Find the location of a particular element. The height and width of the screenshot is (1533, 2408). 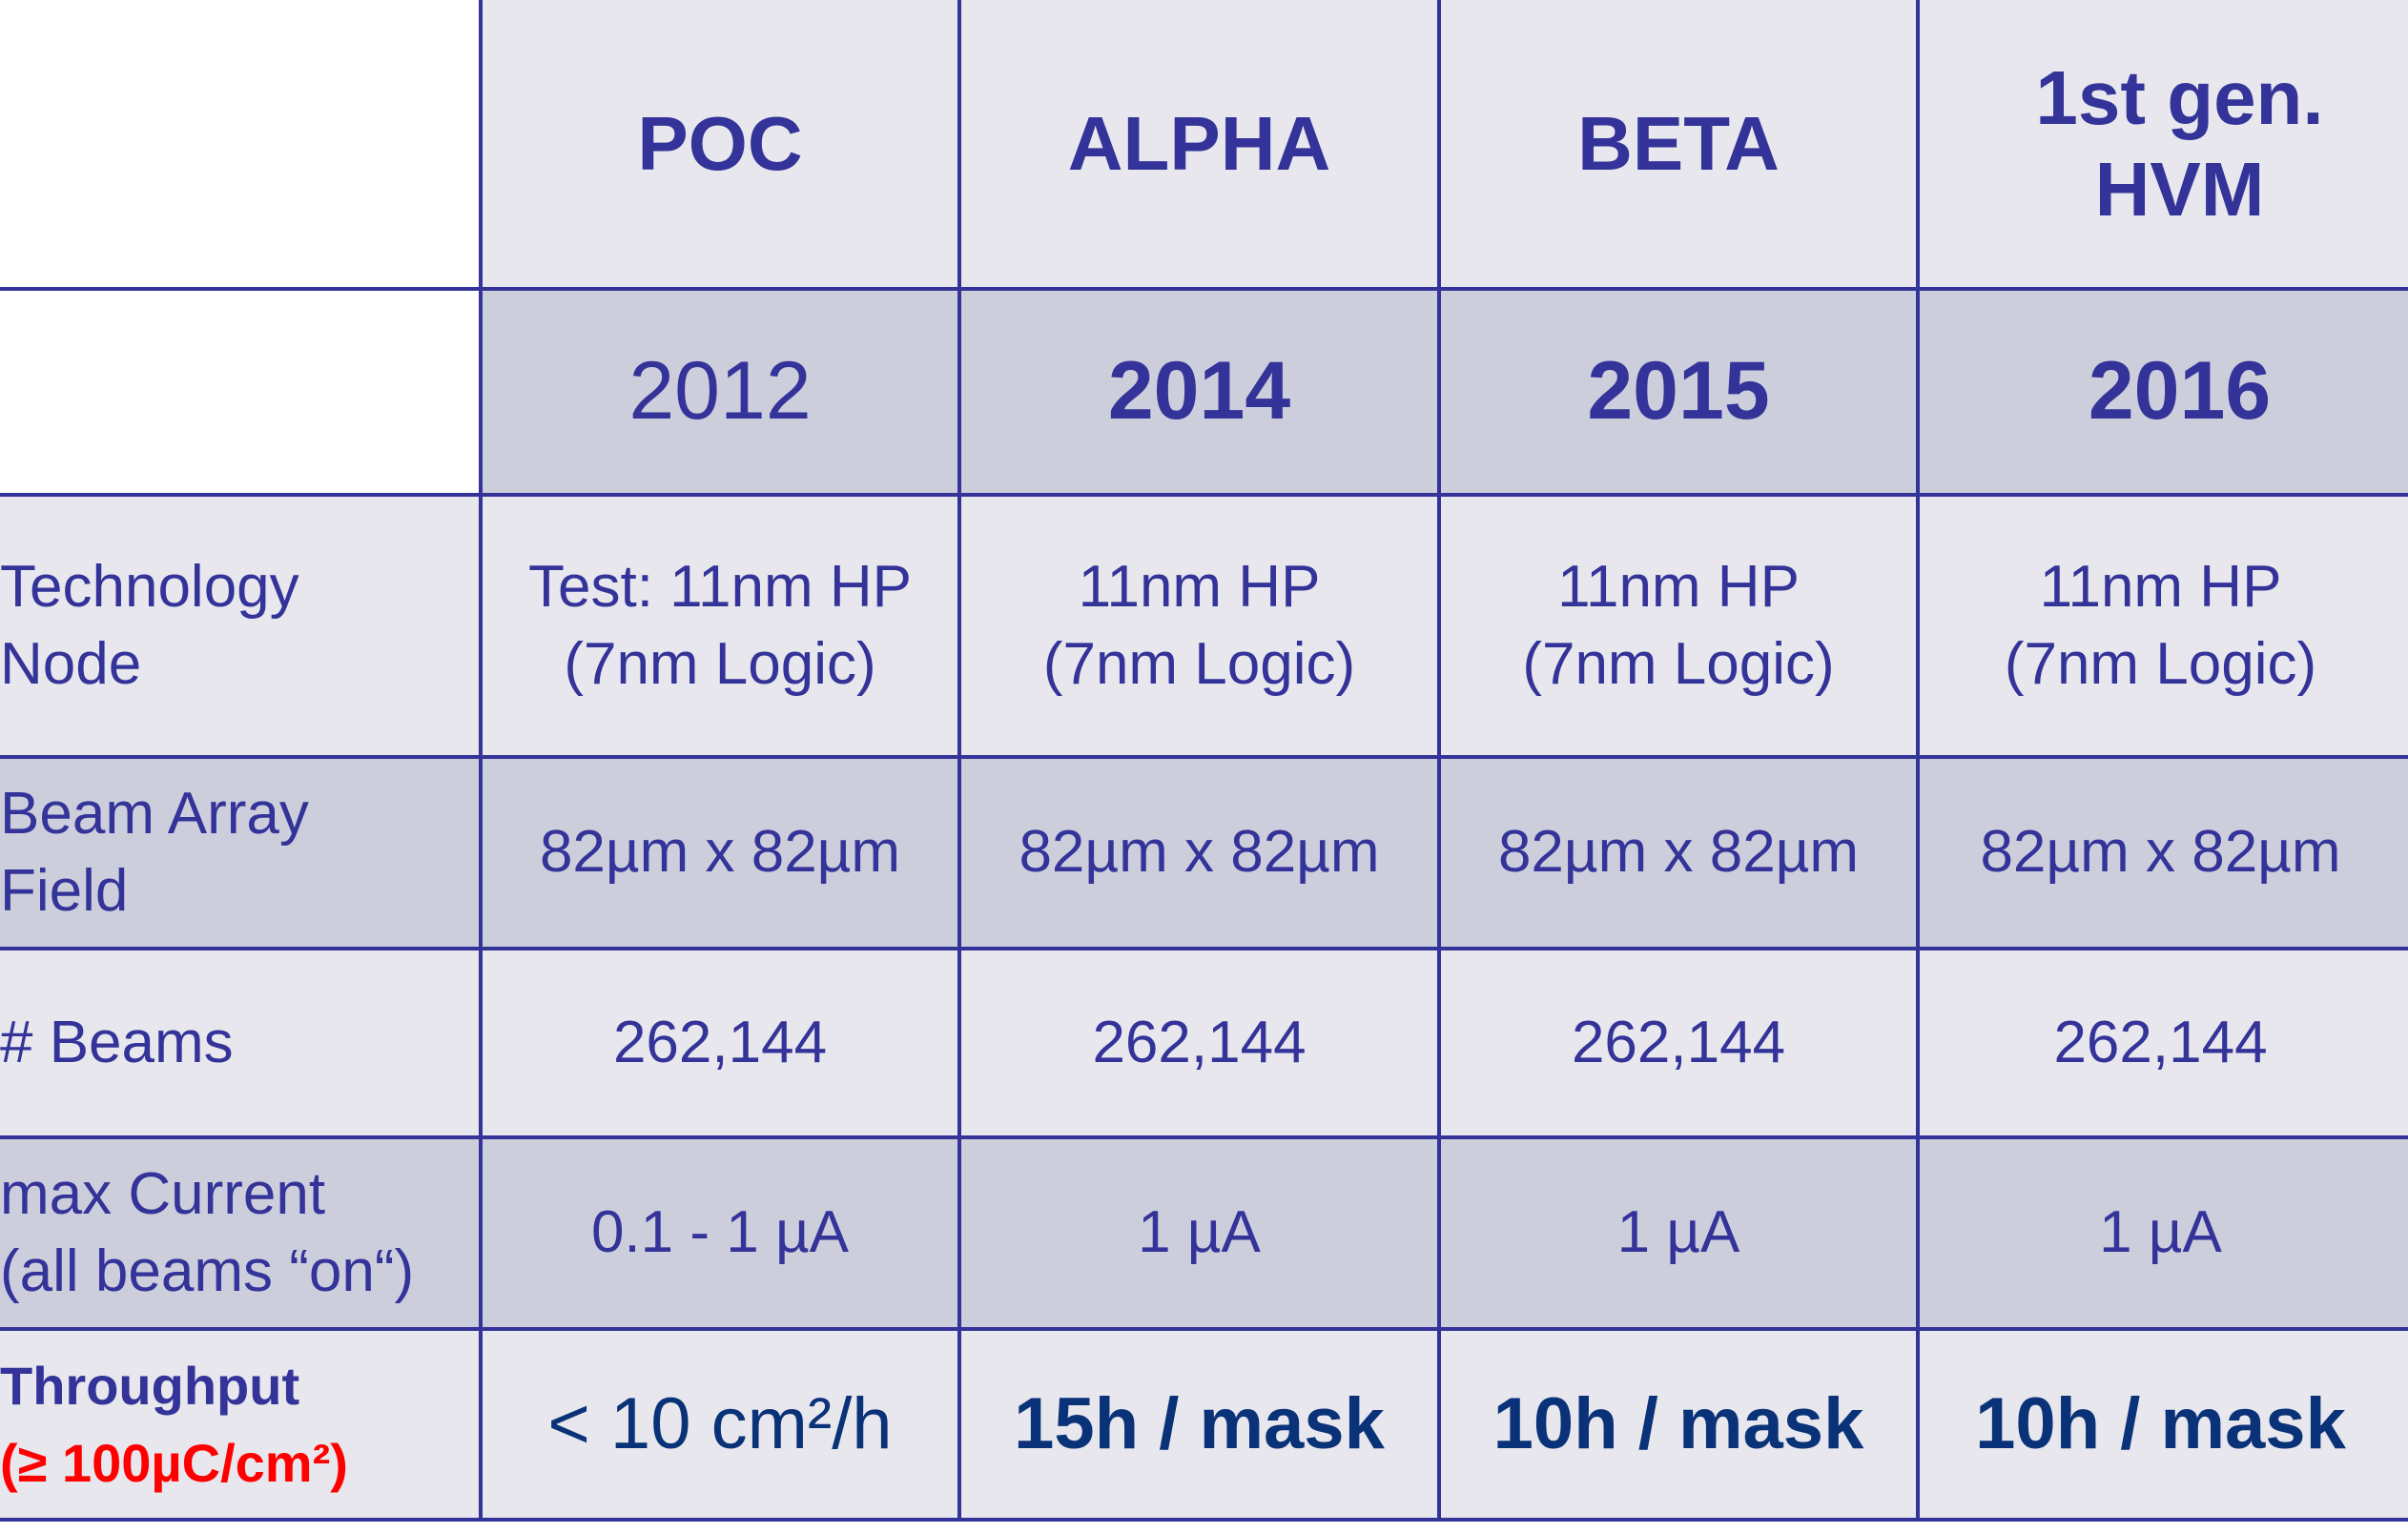

year-alpha: 2014 is located at coordinates (1199, 392).